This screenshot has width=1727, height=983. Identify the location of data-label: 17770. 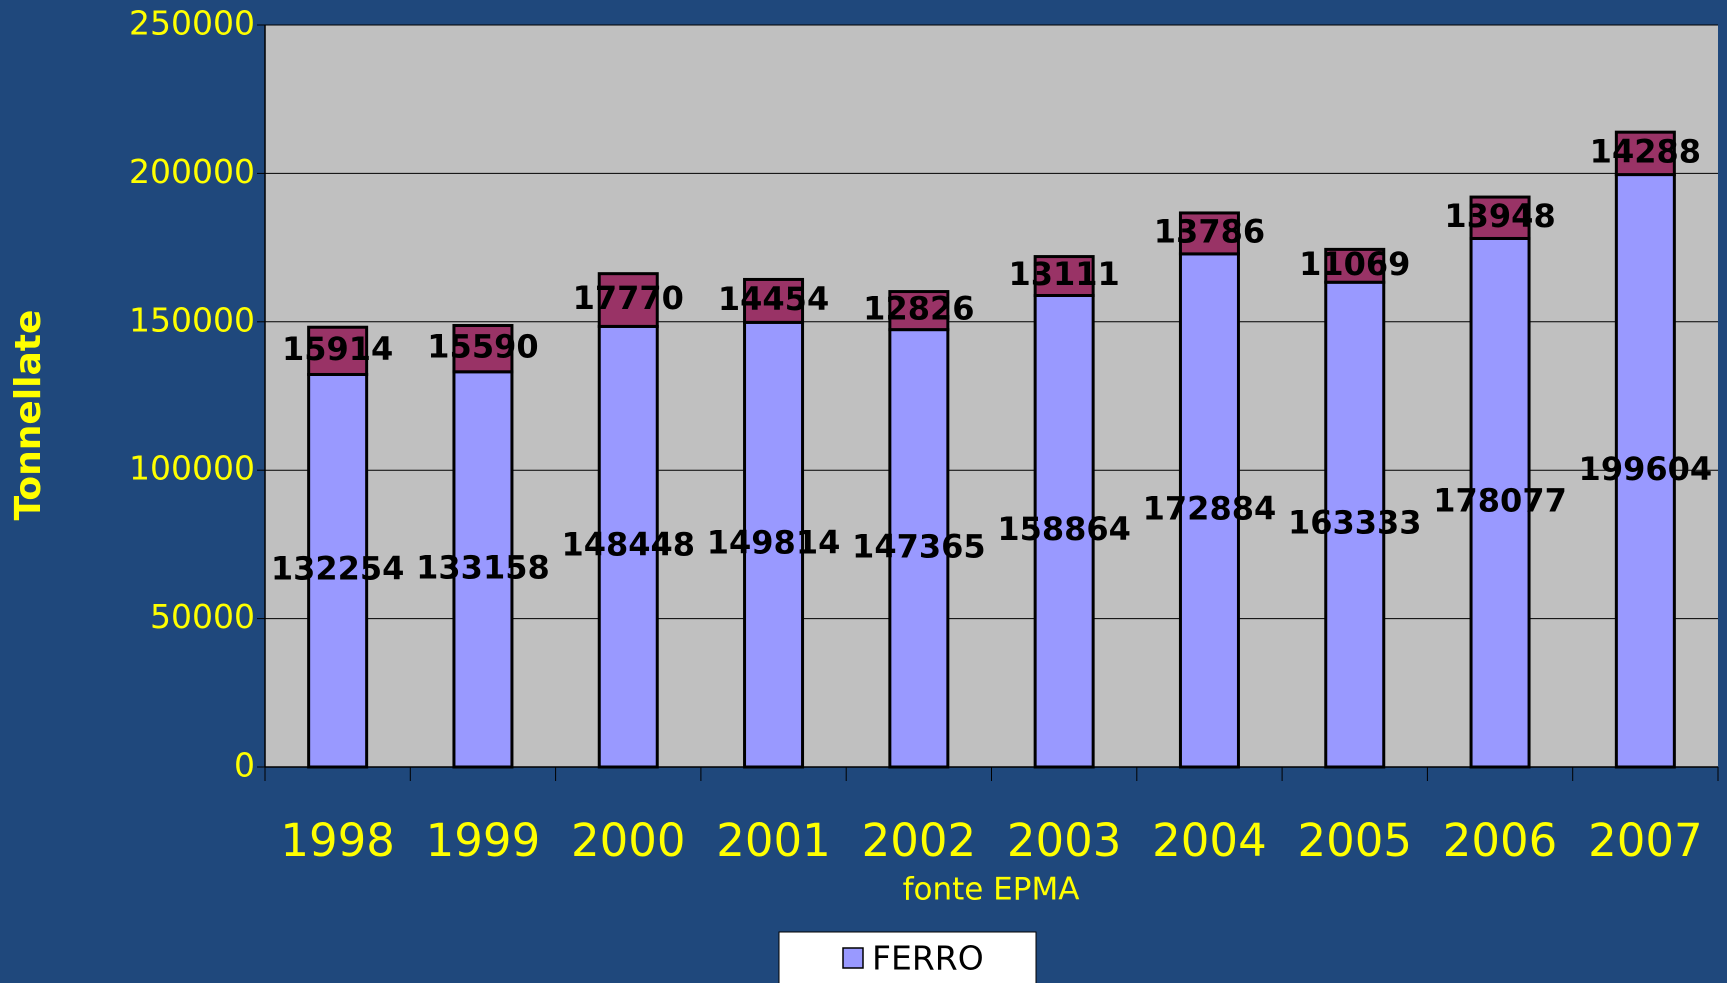
(628, 298).